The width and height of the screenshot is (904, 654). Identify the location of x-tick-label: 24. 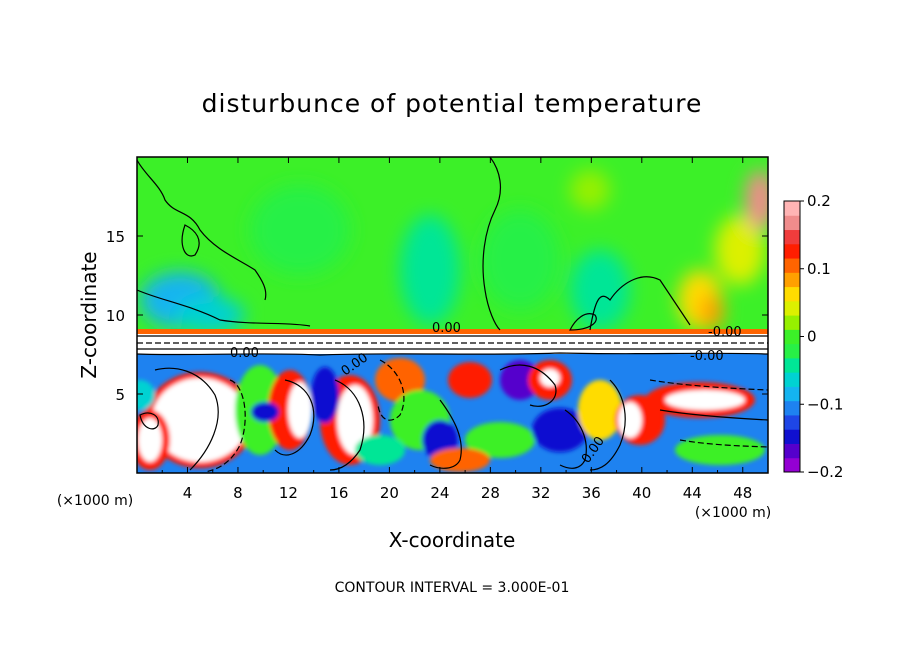
(439, 493).